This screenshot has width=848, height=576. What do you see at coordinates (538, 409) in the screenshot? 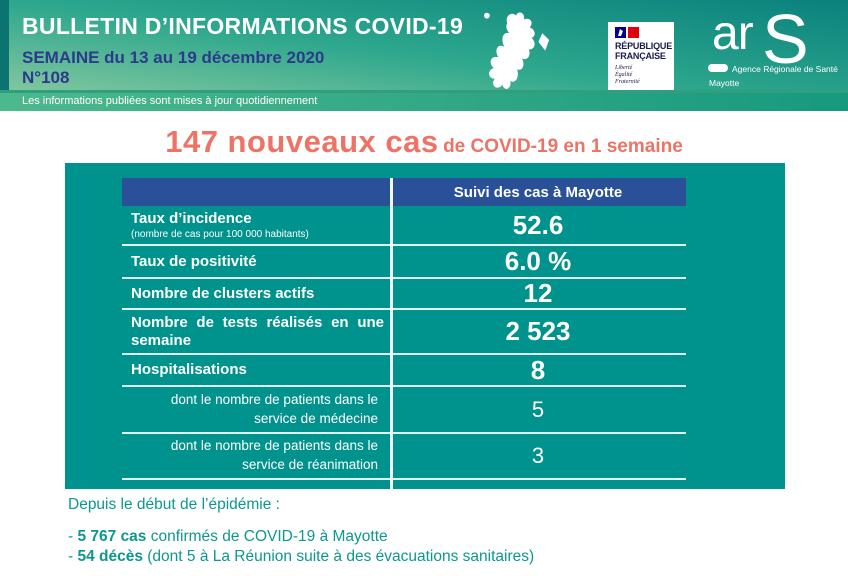
I see `row-value: 5` at bounding box center [538, 409].